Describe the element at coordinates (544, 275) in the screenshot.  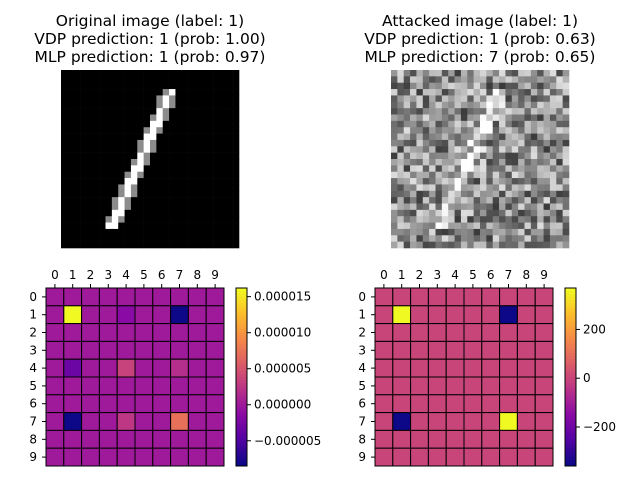
I see `x-tick-label: 9` at that location.